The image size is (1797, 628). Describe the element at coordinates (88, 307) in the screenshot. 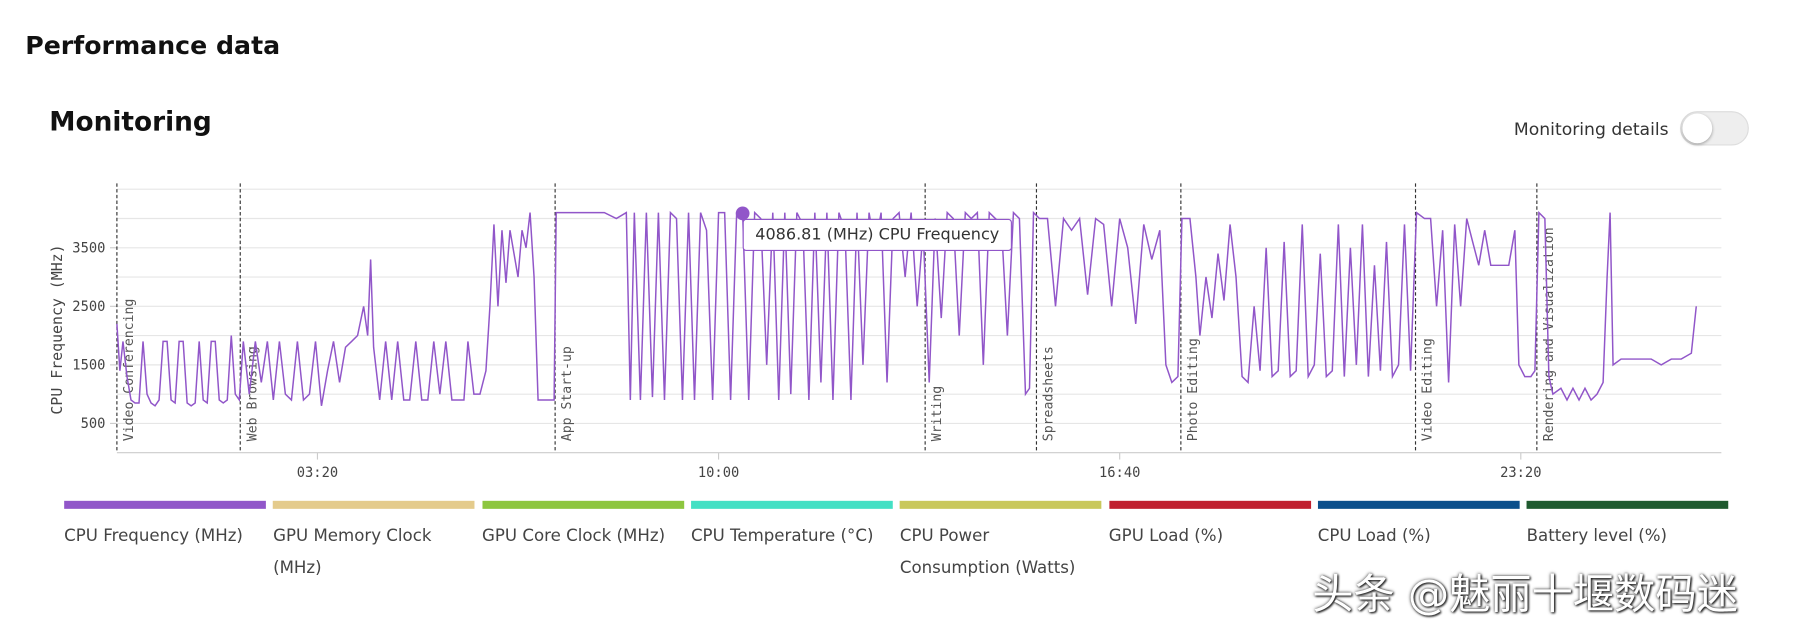

I see `y-tick-label: 2500` at that location.